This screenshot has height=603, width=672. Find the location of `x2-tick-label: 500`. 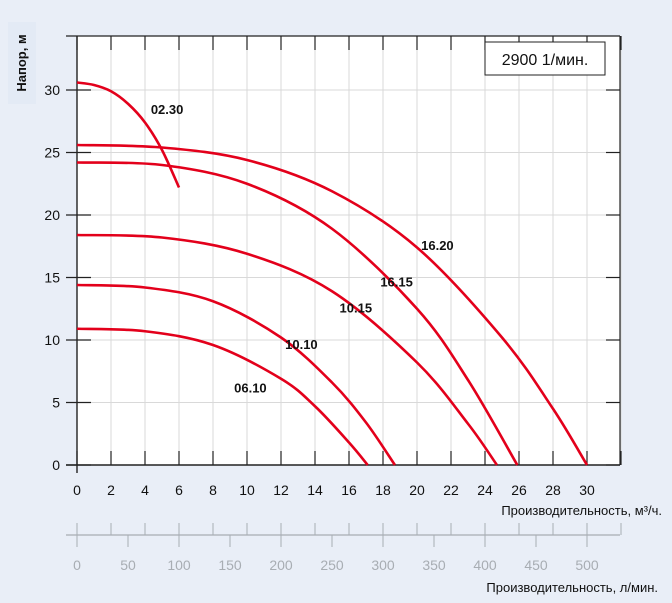

x2-tick-label: 500 is located at coordinates (587, 565).